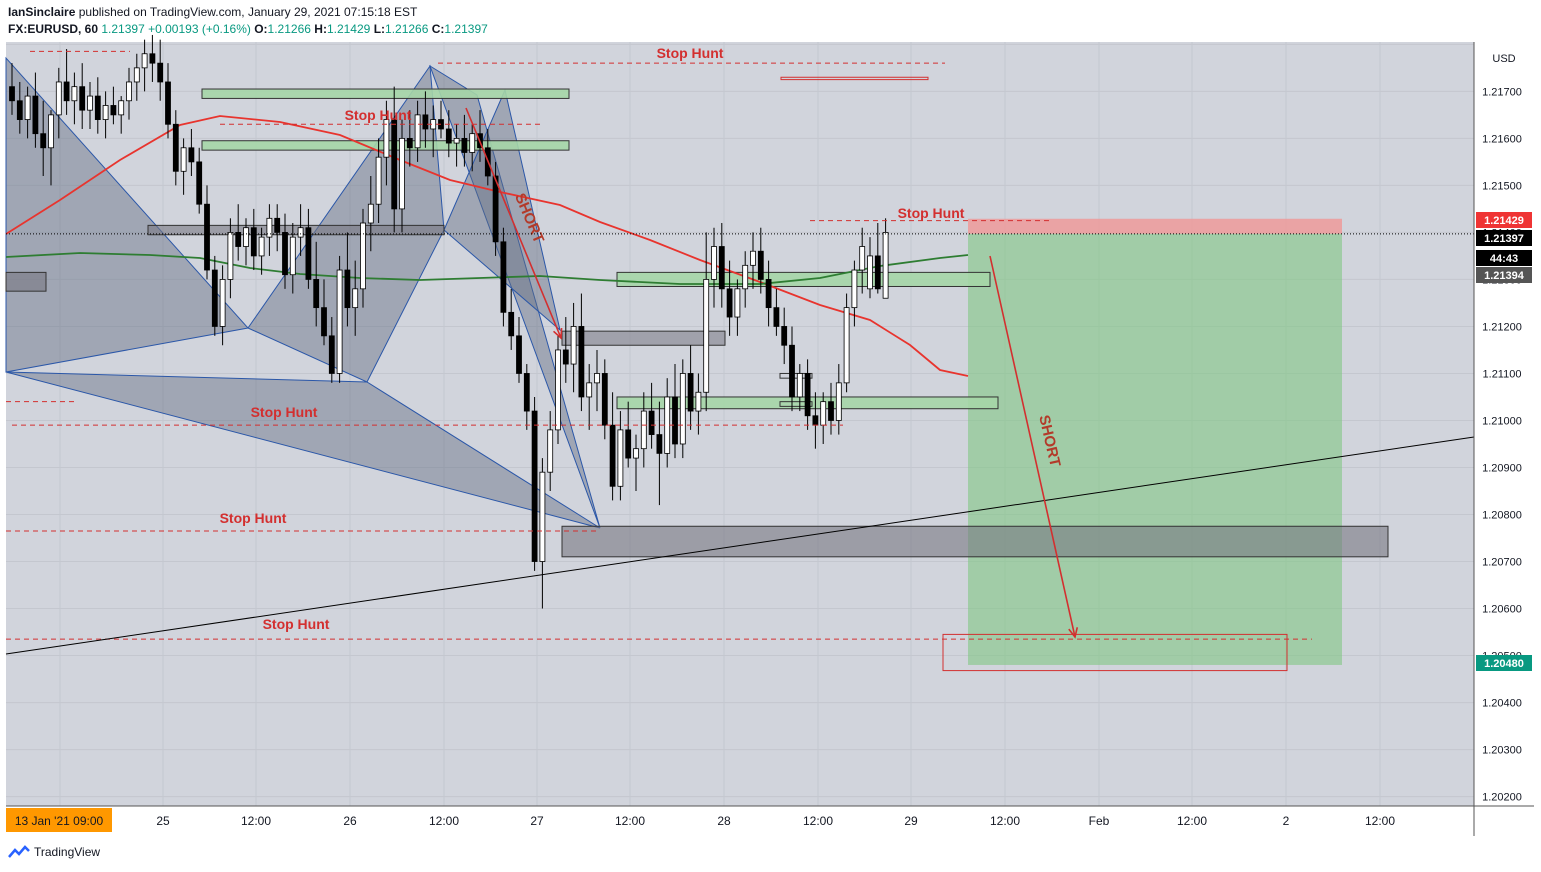  Describe the element at coordinates (537, 821) in the screenshot. I see `time-tick-label: 27` at that location.